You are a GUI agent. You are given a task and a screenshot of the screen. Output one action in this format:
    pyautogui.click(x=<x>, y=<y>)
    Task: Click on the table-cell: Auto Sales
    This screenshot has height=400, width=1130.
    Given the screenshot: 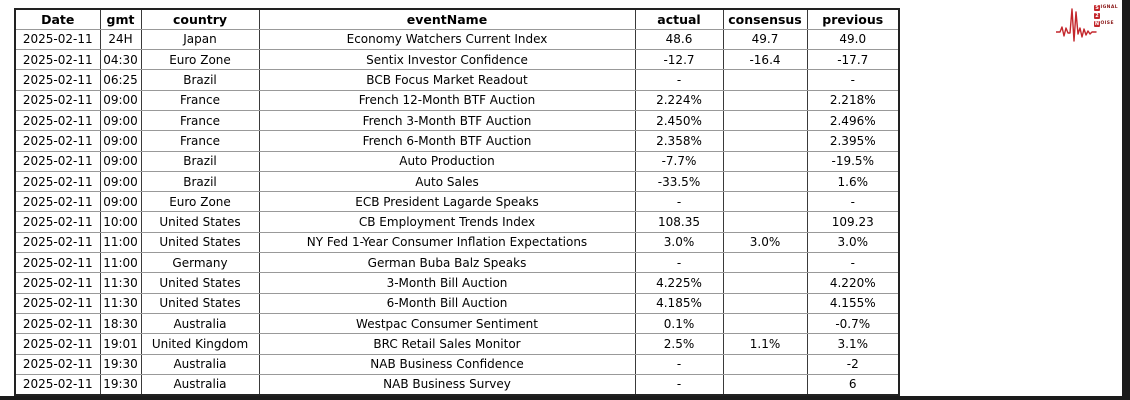 What is the action you would take?
    pyautogui.click(x=447, y=181)
    